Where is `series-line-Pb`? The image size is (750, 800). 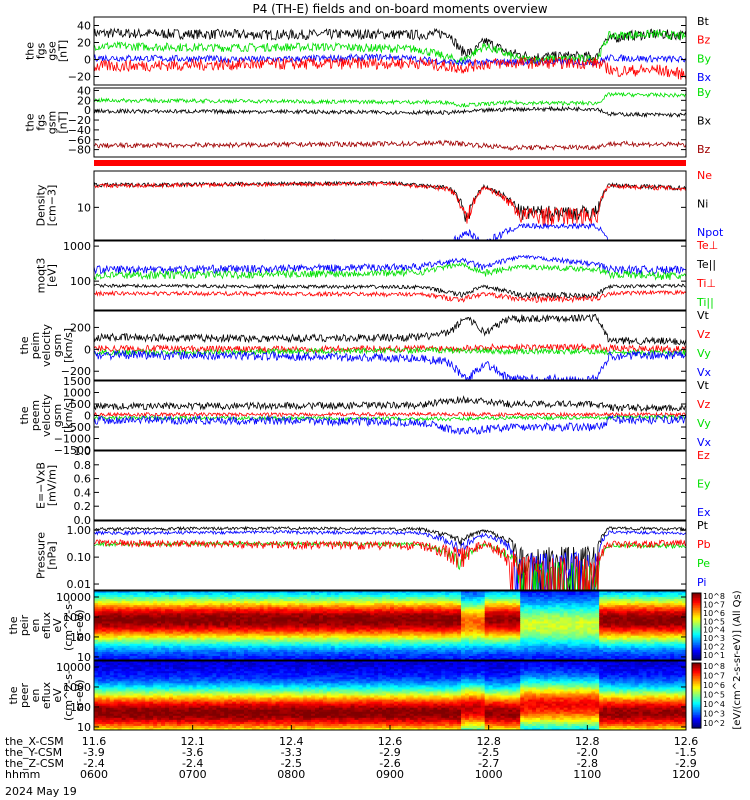
series-line-Pb is located at coordinates (390, 564).